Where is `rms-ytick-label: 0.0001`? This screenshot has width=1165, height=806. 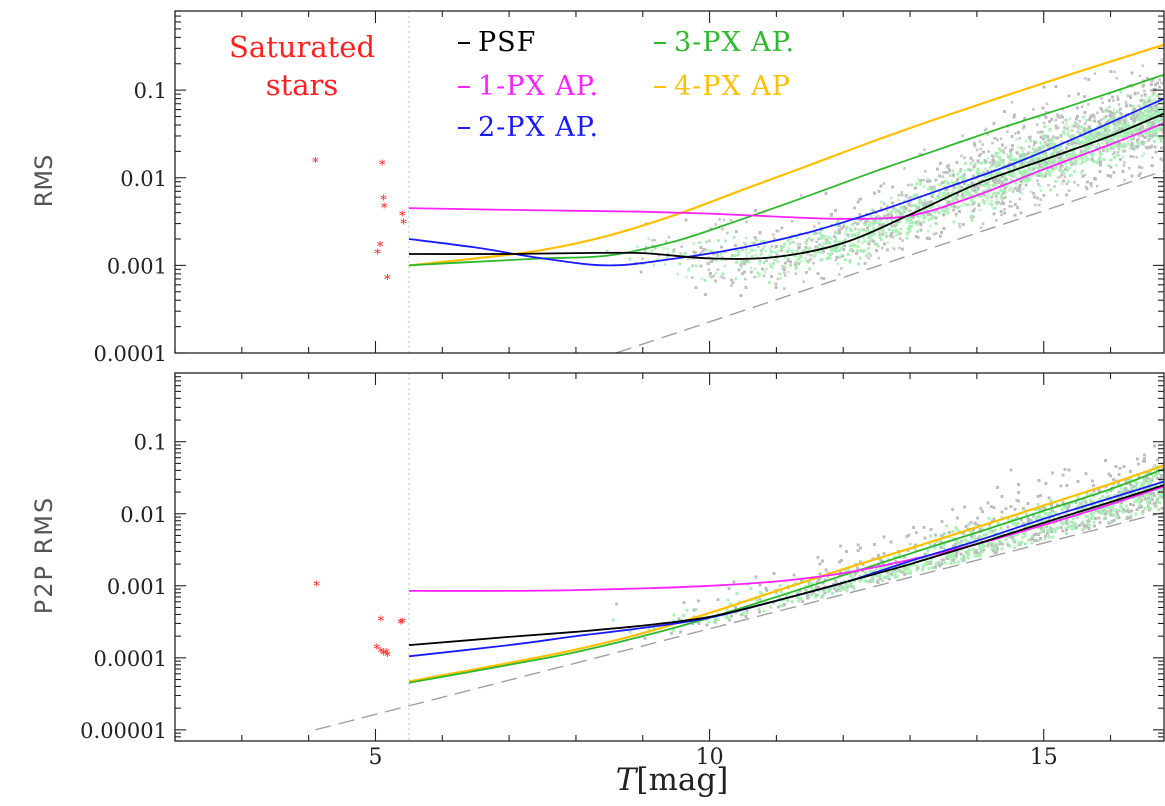
rms-ytick-label: 0.0001 is located at coordinates (130, 354).